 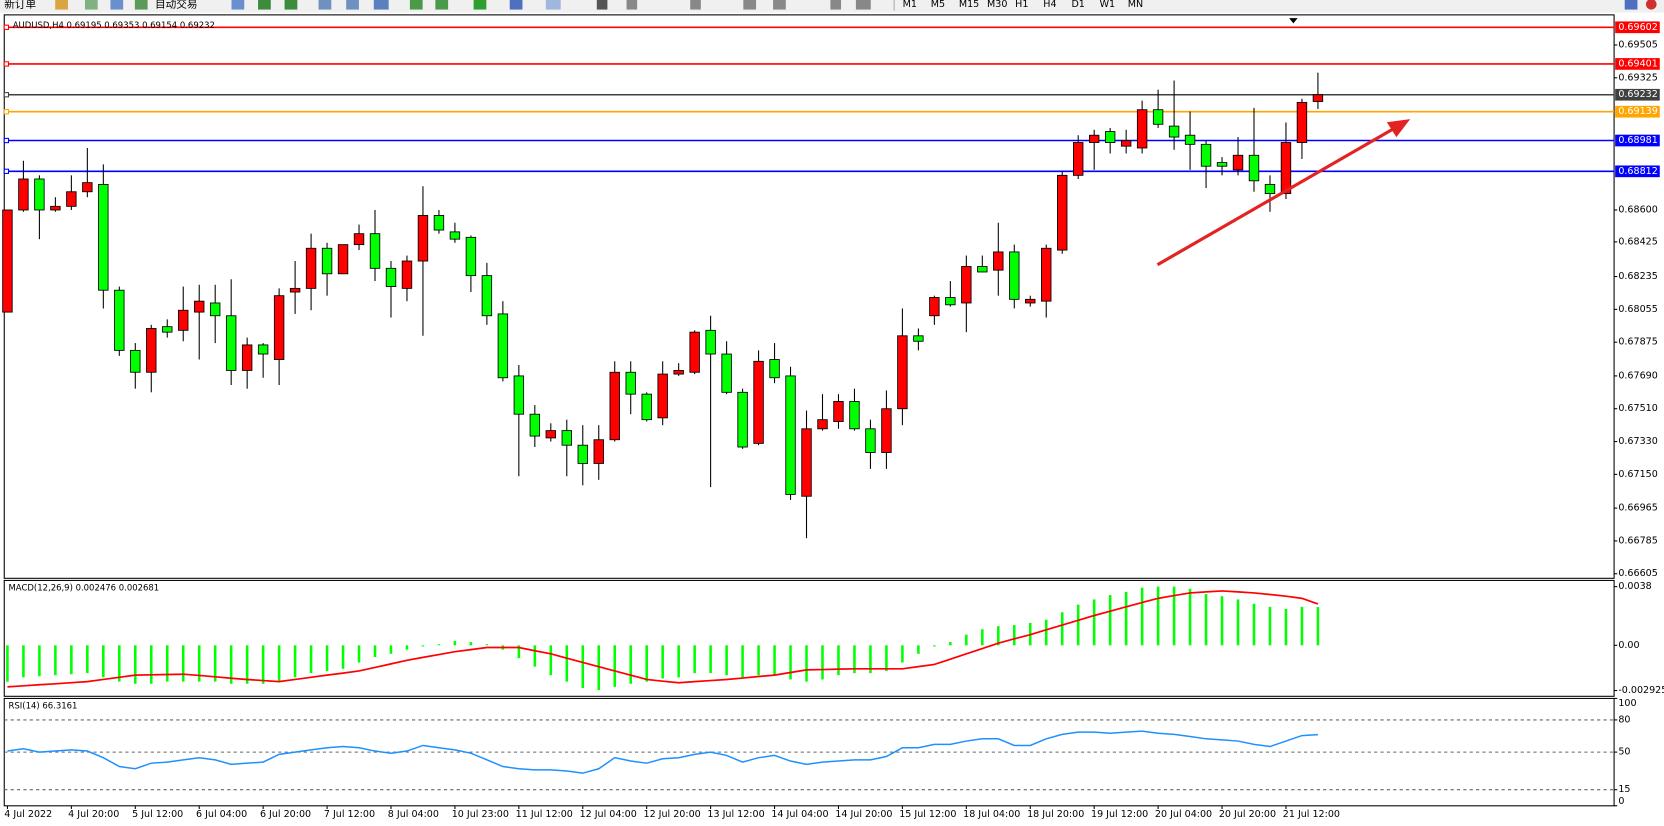 I want to click on x-tick-label: 10 Jul 23:00, so click(x=480, y=814).